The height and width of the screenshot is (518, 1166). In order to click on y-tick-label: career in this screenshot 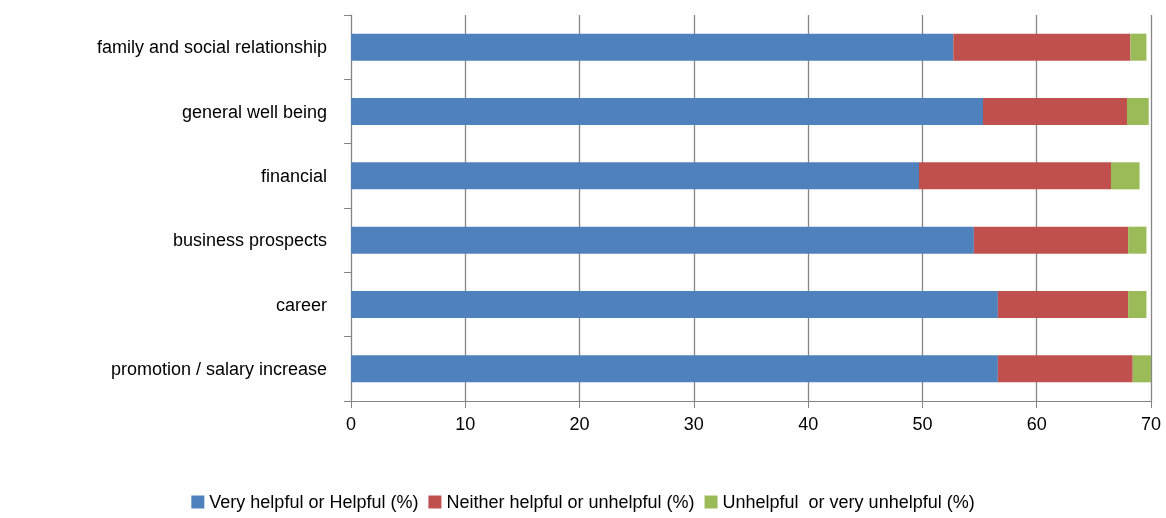, I will do `click(301, 304)`.